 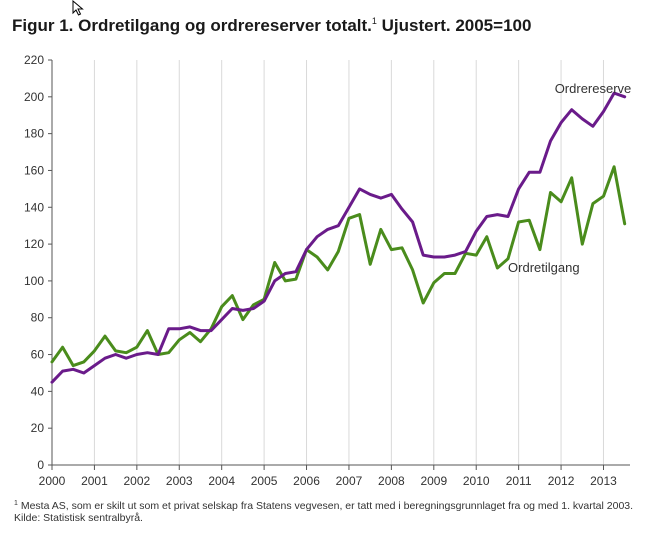 What do you see at coordinates (94, 481) in the screenshot?
I see `x-tick-label: 2001` at bounding box center [94, 481].